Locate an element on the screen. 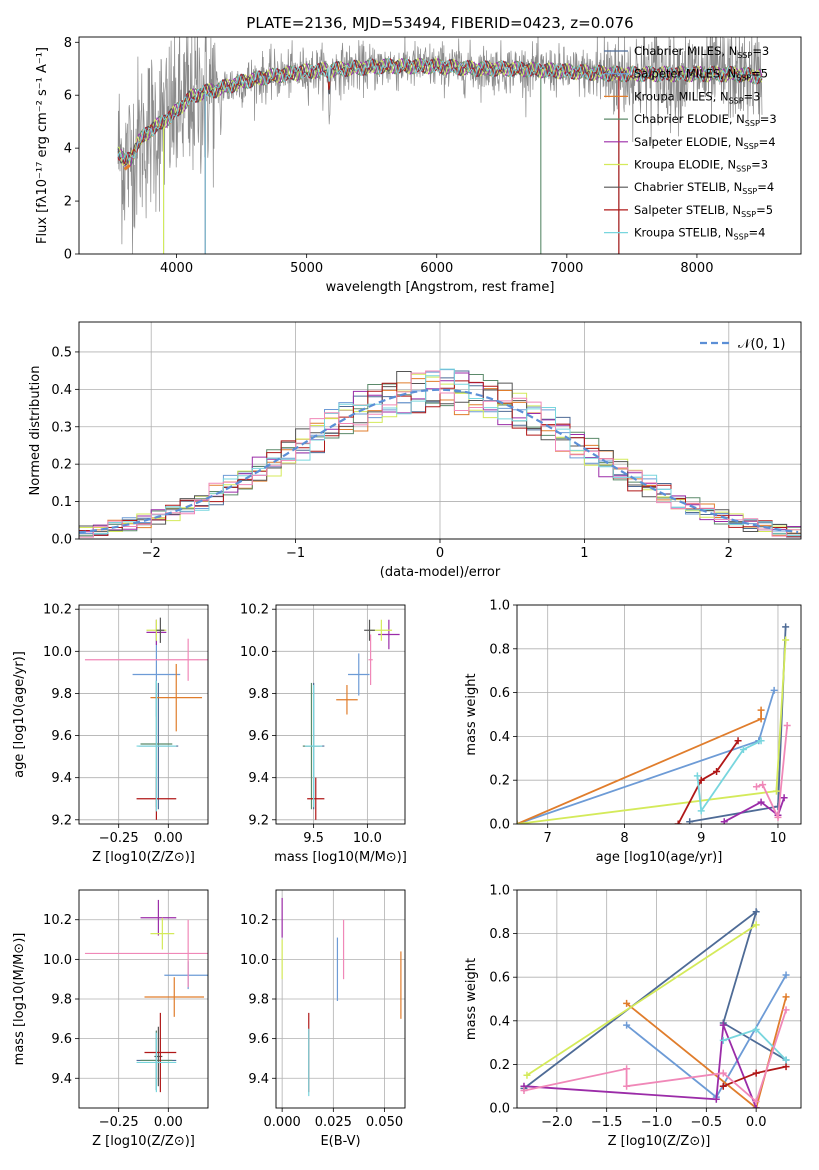 This screenshot has height=1170, width=819. x-axis-label: age [log10(age/yr)] is located at coordinates (659, 857).